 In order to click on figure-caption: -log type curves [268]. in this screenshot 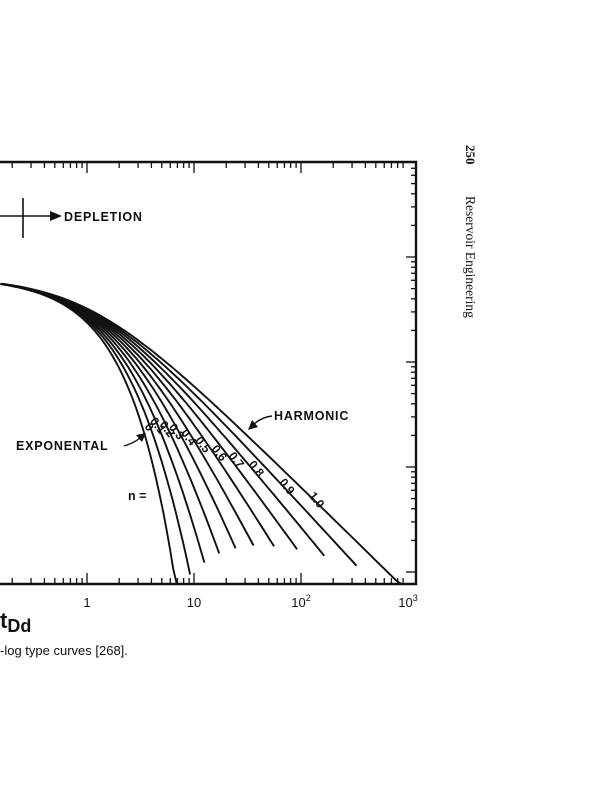, I will do `click(64, 650)`.